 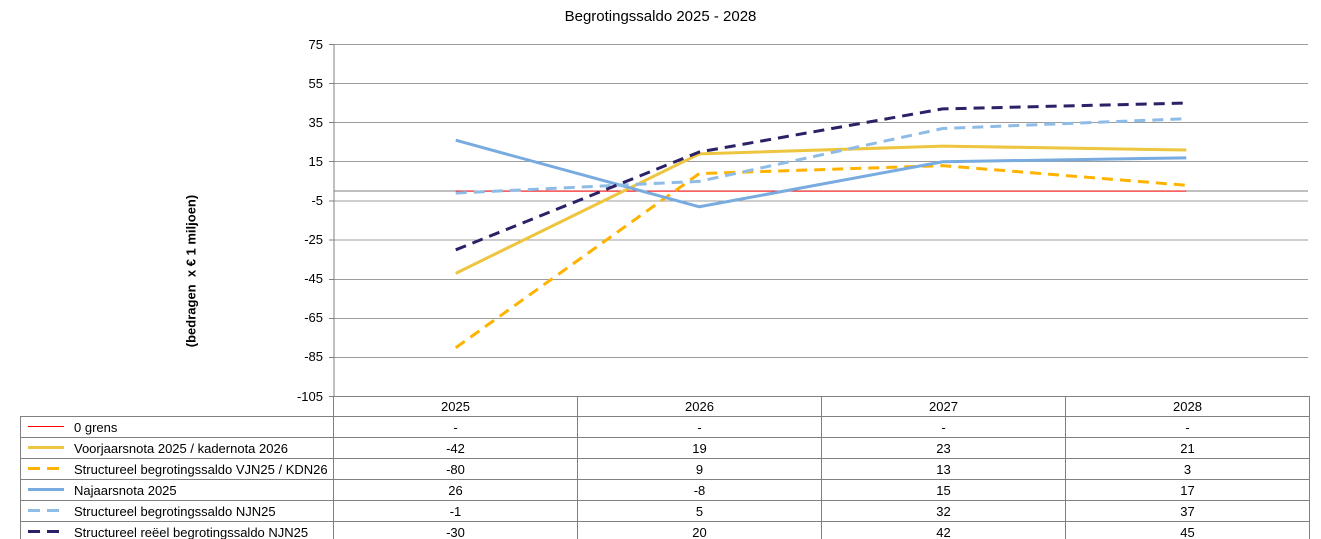 What do you see at coordinates (96, 428) in the screenshot?
I see `legend-label: 0 grens` at bounding box center [96, 428].